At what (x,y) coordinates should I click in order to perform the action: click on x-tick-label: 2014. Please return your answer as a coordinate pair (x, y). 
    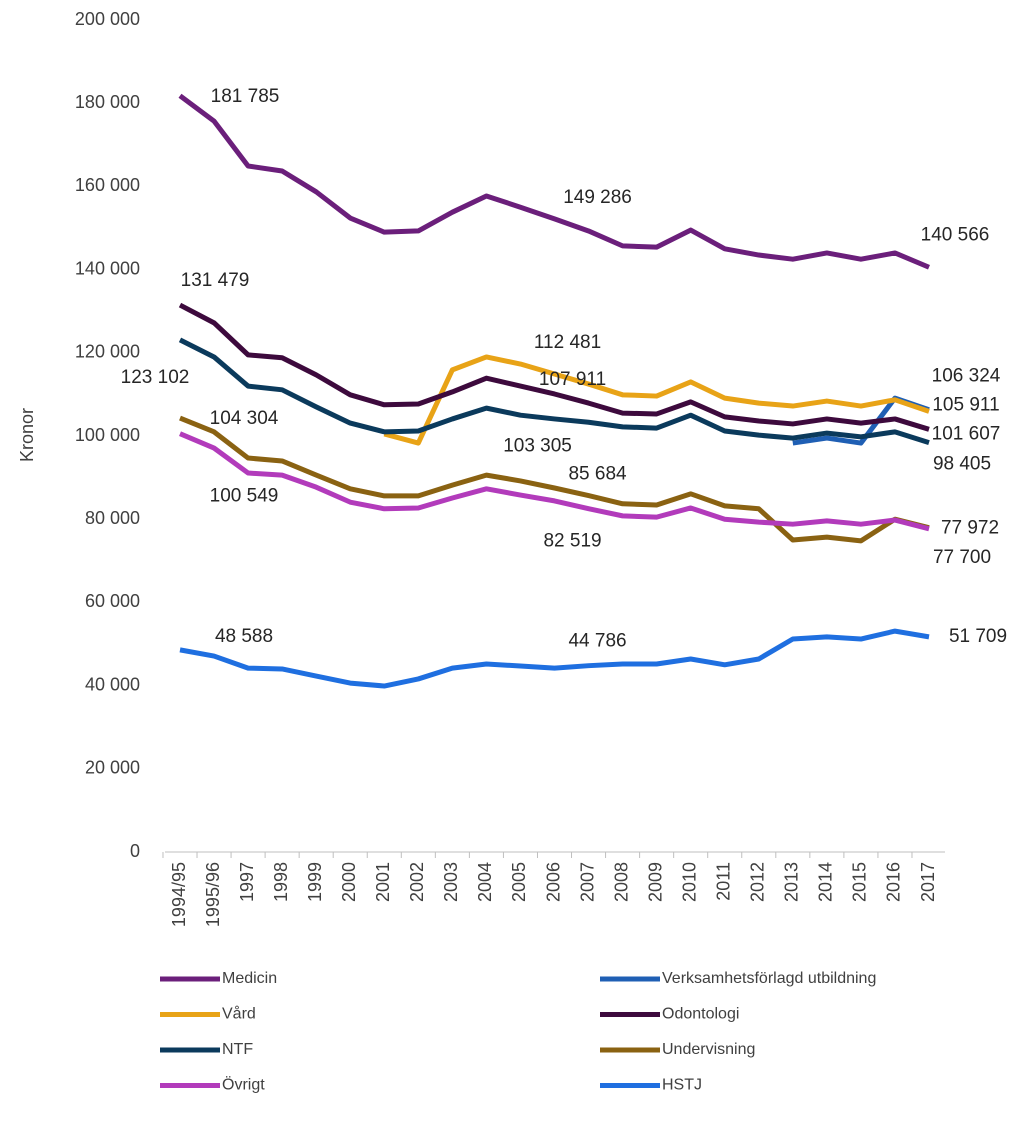
    Looking at the image, I should click on (826, 882).